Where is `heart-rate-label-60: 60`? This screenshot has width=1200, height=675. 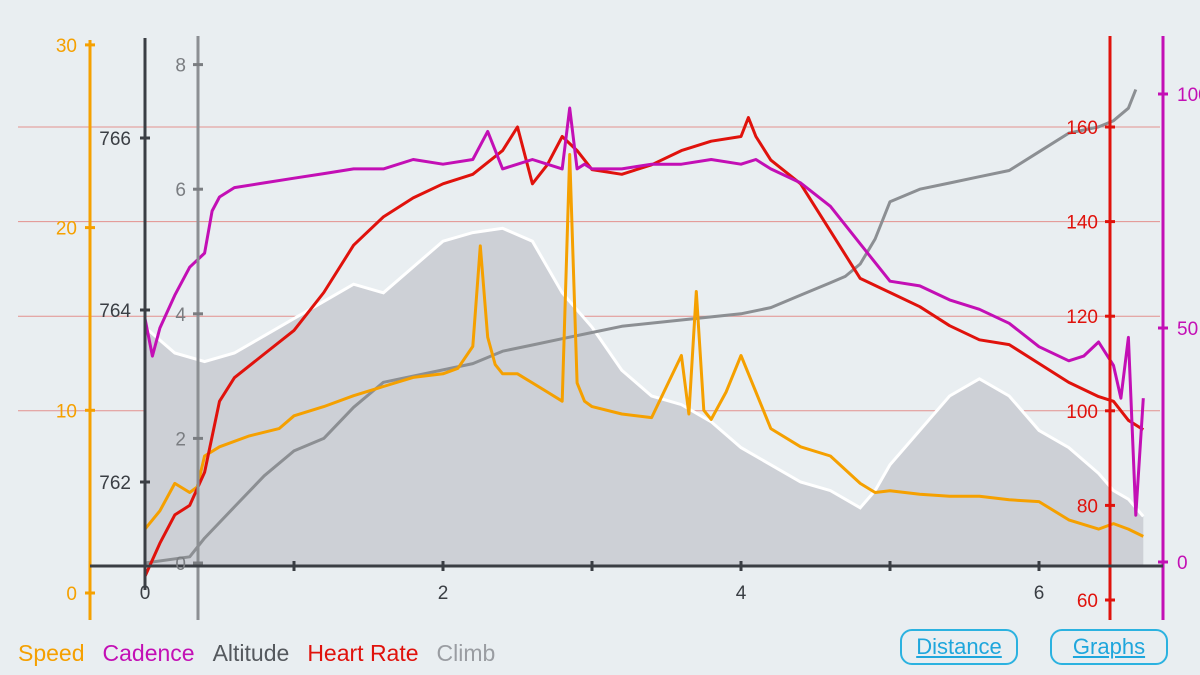 heart-rate-label-60: 60 is located at coordinates (1087, 601).